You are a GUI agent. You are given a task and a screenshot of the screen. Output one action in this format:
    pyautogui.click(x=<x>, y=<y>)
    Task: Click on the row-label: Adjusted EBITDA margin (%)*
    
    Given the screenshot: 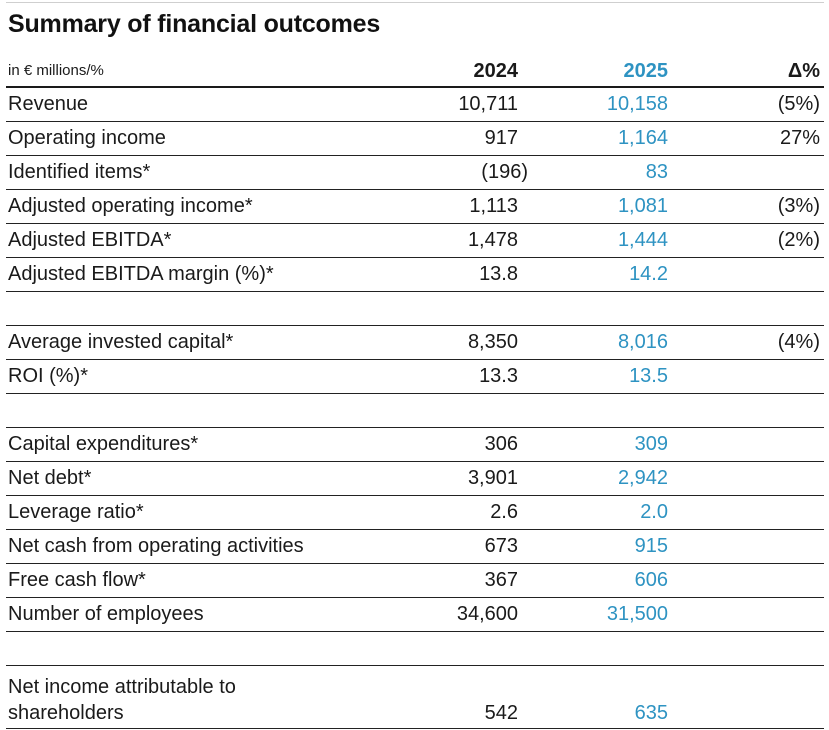 What is the action you would take?
    pyautogui.click(x=141, y=274)
    